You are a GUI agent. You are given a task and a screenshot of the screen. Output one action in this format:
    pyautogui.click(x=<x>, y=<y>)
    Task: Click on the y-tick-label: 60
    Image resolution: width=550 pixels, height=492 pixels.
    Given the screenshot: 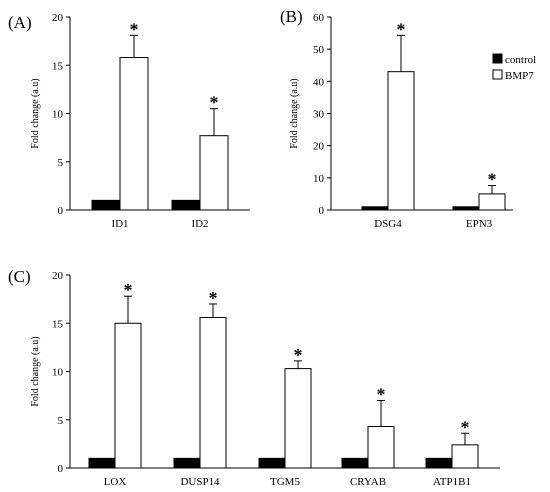 What is the action you would take?
    pyautogui.click(x=319, y=18)
    